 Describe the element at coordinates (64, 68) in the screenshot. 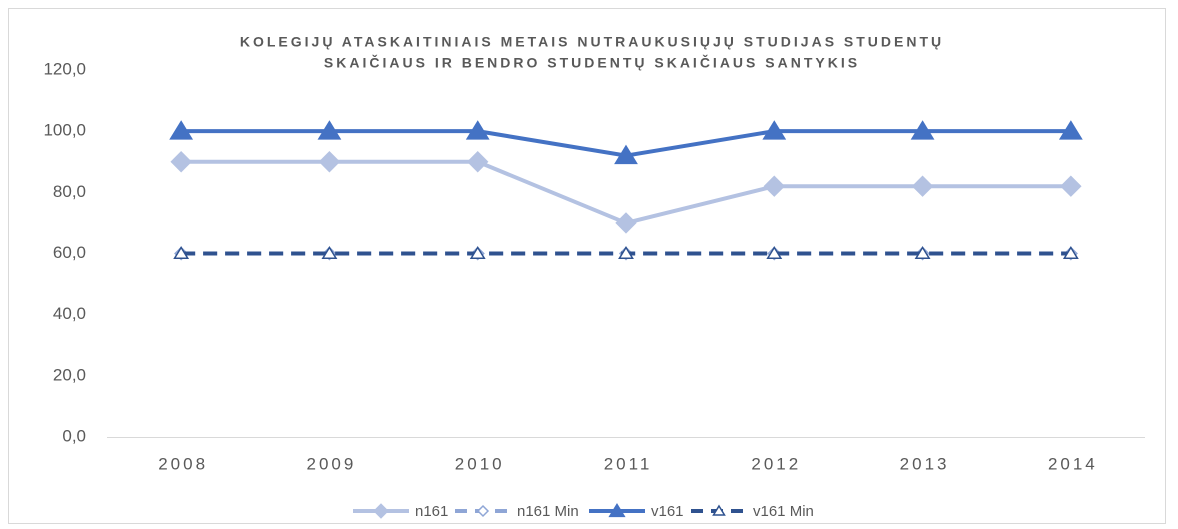

I see `y-tick-label: 120,0` at that location.